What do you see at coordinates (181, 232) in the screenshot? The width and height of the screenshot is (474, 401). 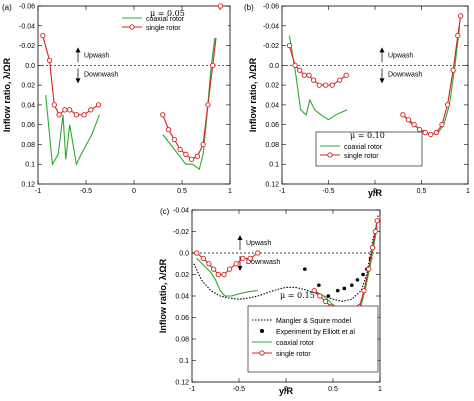 I see `y-tick-label: -0.02` at bounding box center [181, 232].